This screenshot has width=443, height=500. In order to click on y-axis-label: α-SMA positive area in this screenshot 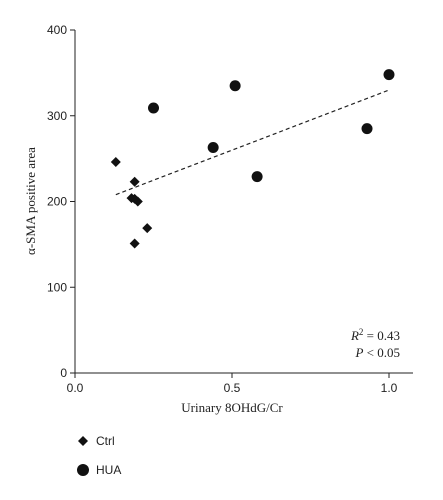, I will do `click(30, 201)`.